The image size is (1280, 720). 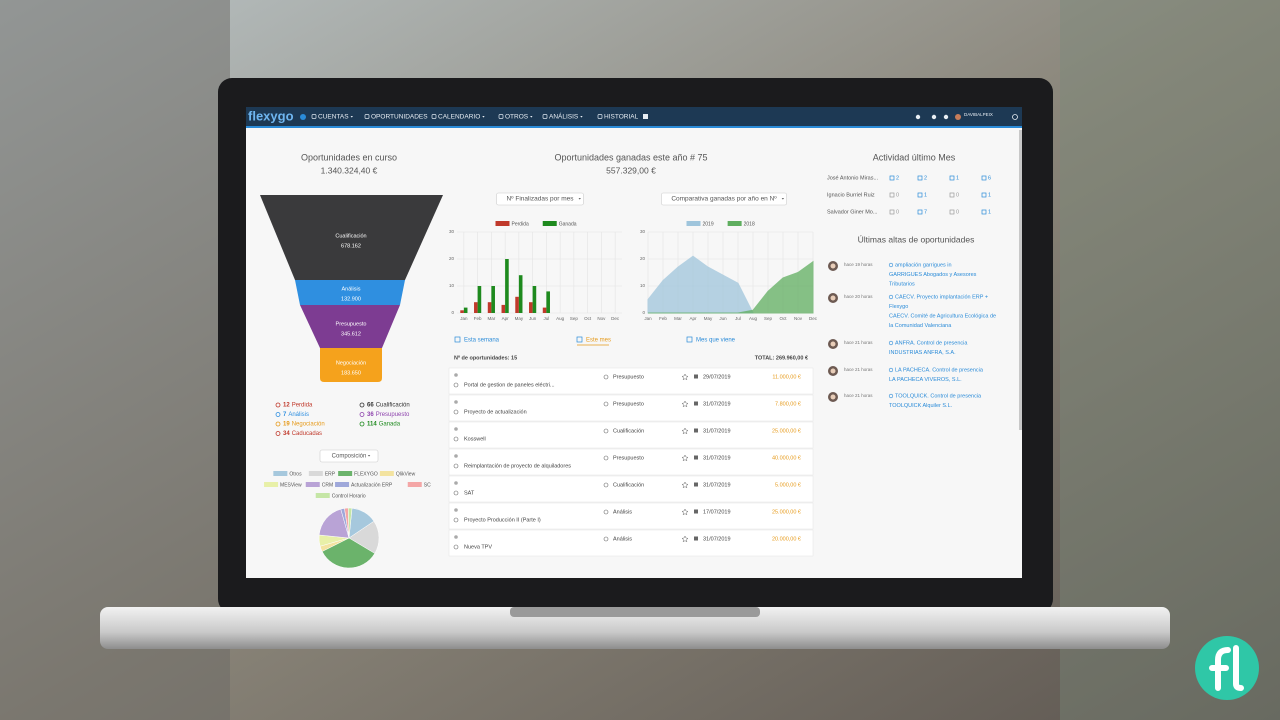 What do you see at coordinates (989, 178) in the screenshot?
I see `activity-count: 6` at bounding box center [989, 178].